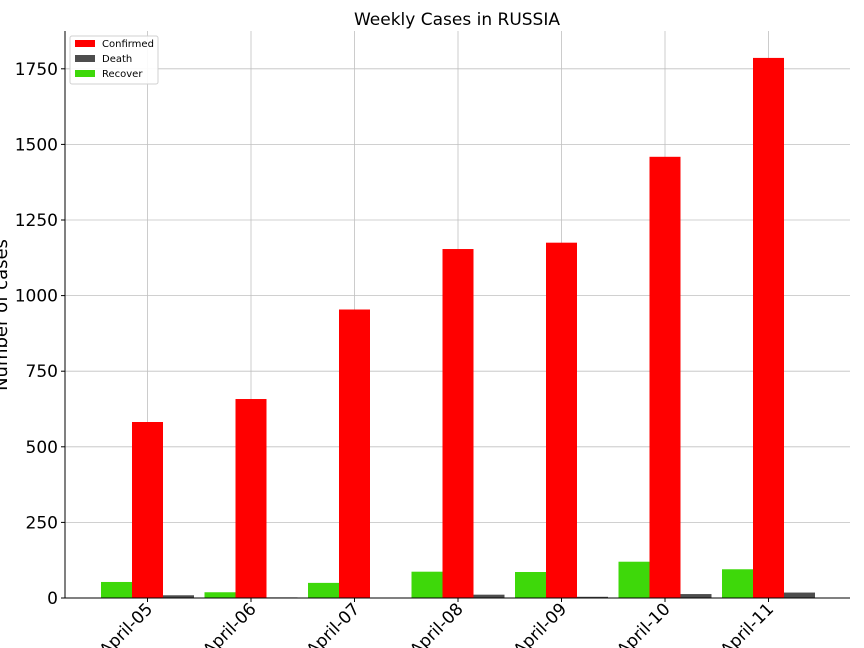 The image size is (864, 648). I want to click on x-tick-label: April-06, so click(229, 623).